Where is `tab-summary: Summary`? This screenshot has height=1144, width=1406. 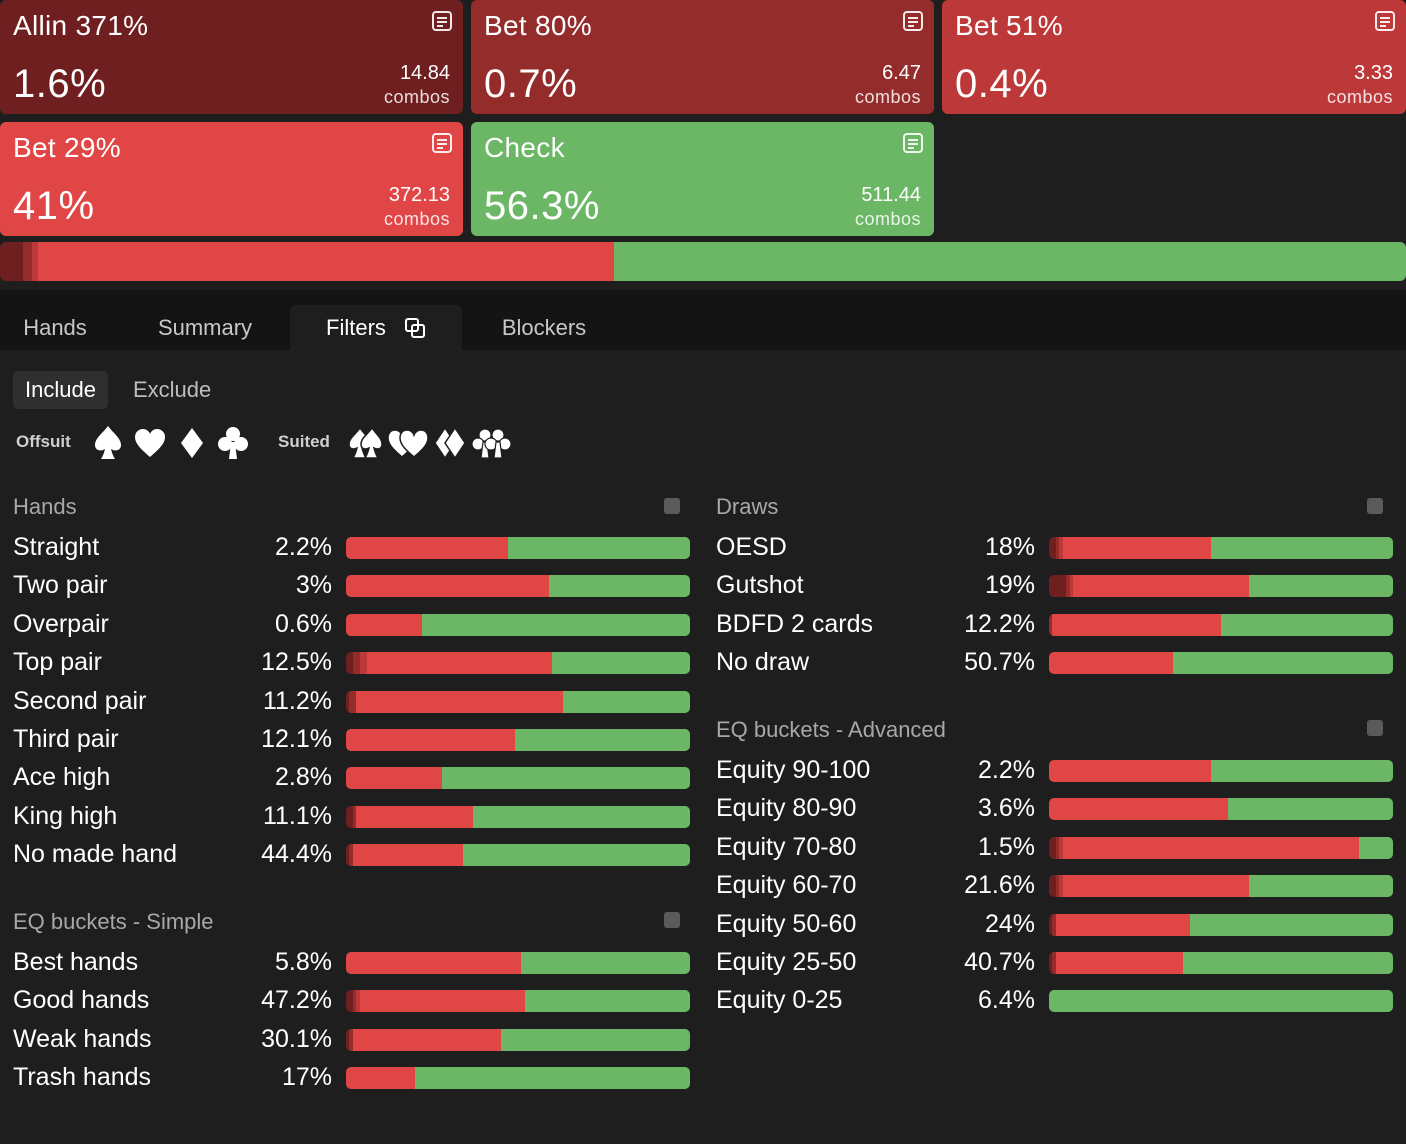
tab-summary: Summary is located at coordinates (205, 327).